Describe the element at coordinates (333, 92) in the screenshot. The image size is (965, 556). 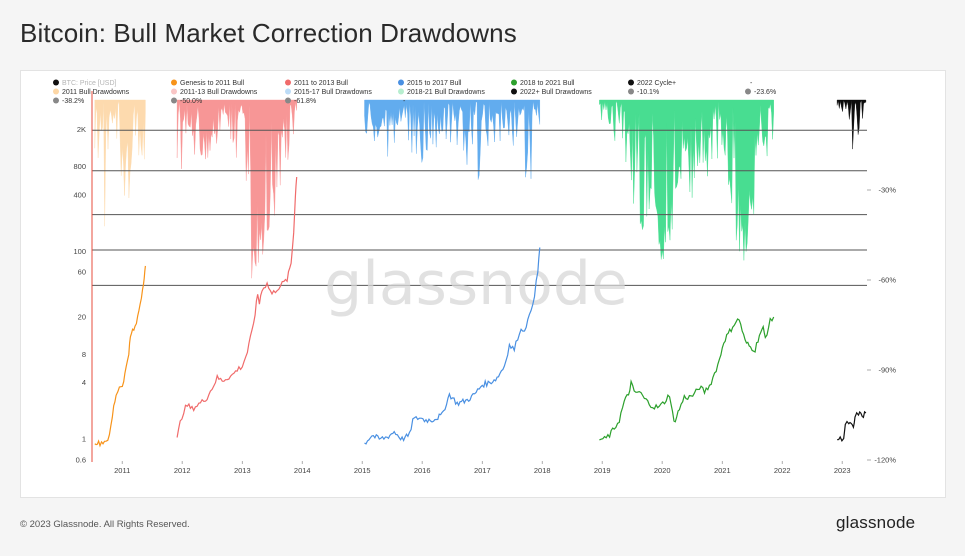
I see `legend-label-9: 2015-17 Bull Drawdowns` at that location.